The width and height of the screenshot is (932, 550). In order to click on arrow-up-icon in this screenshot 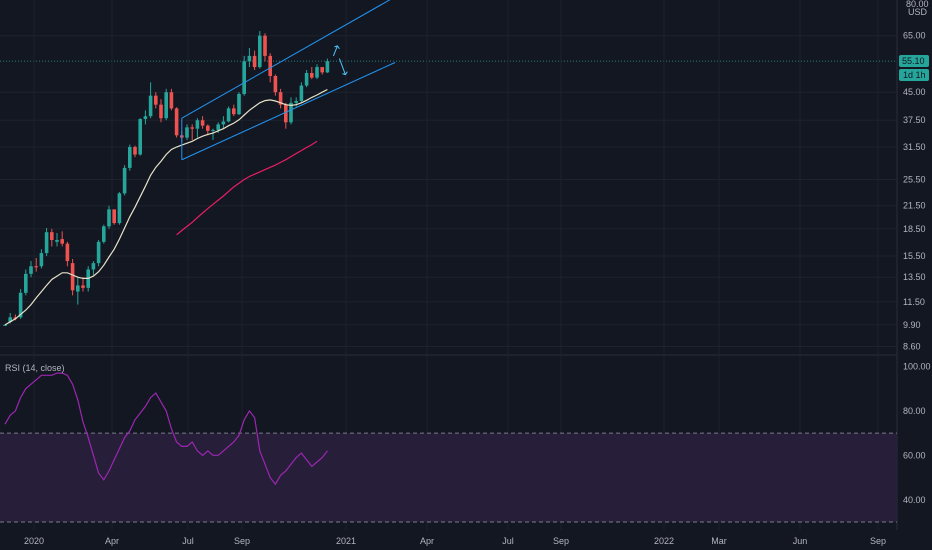, I will do `click(336, 51)`.